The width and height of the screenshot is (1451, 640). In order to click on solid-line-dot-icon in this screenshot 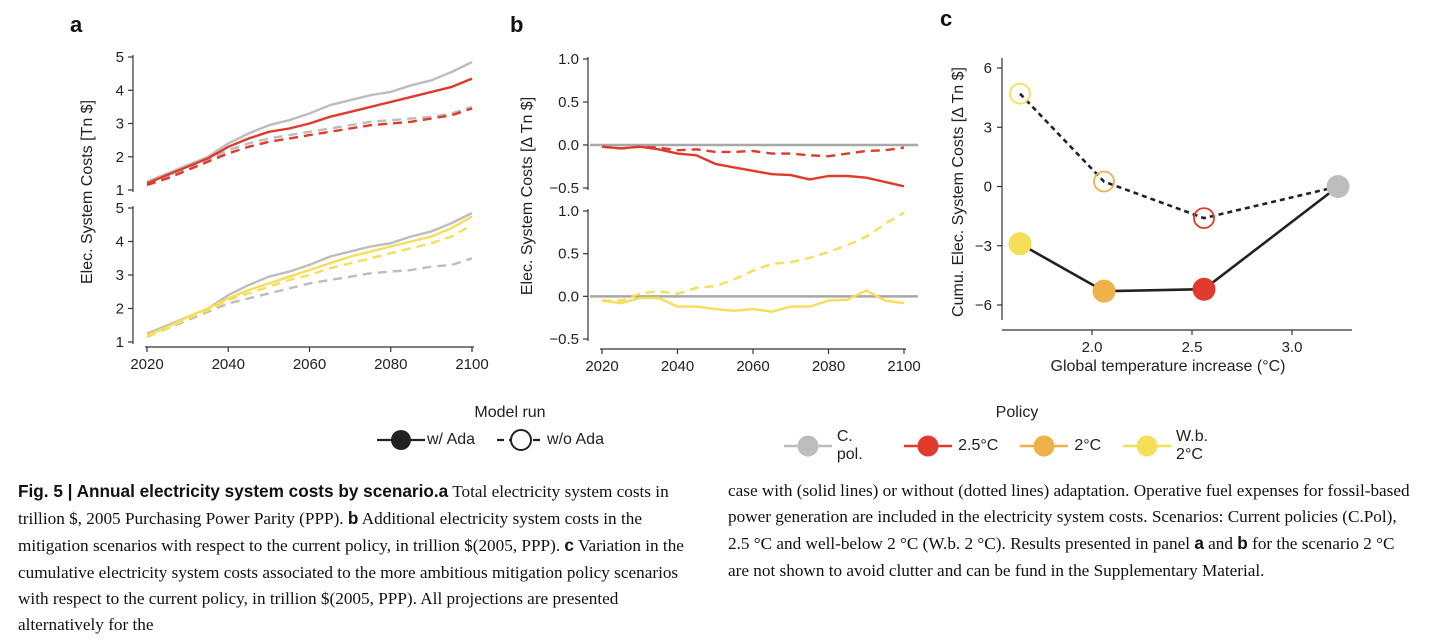, I will do `click(401, 440)`.